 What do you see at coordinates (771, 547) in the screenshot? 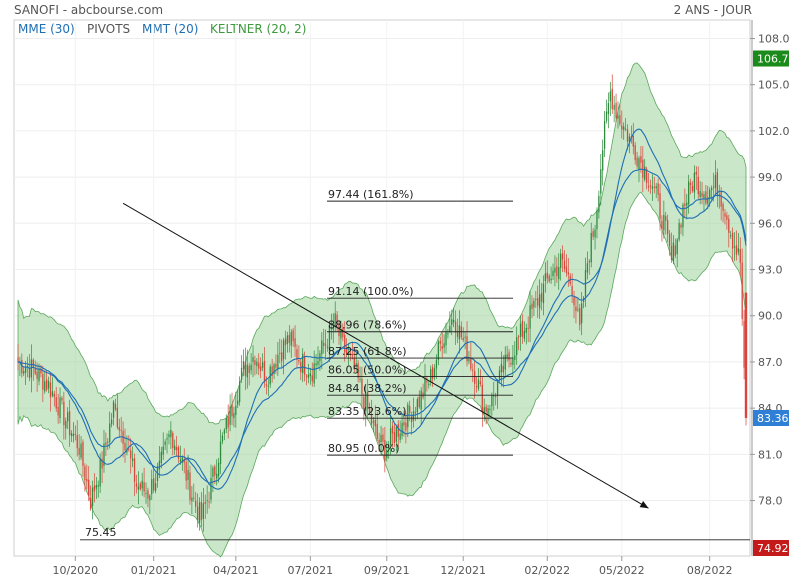
I see `low-price-badge-box` at bounding box center [771, 547].